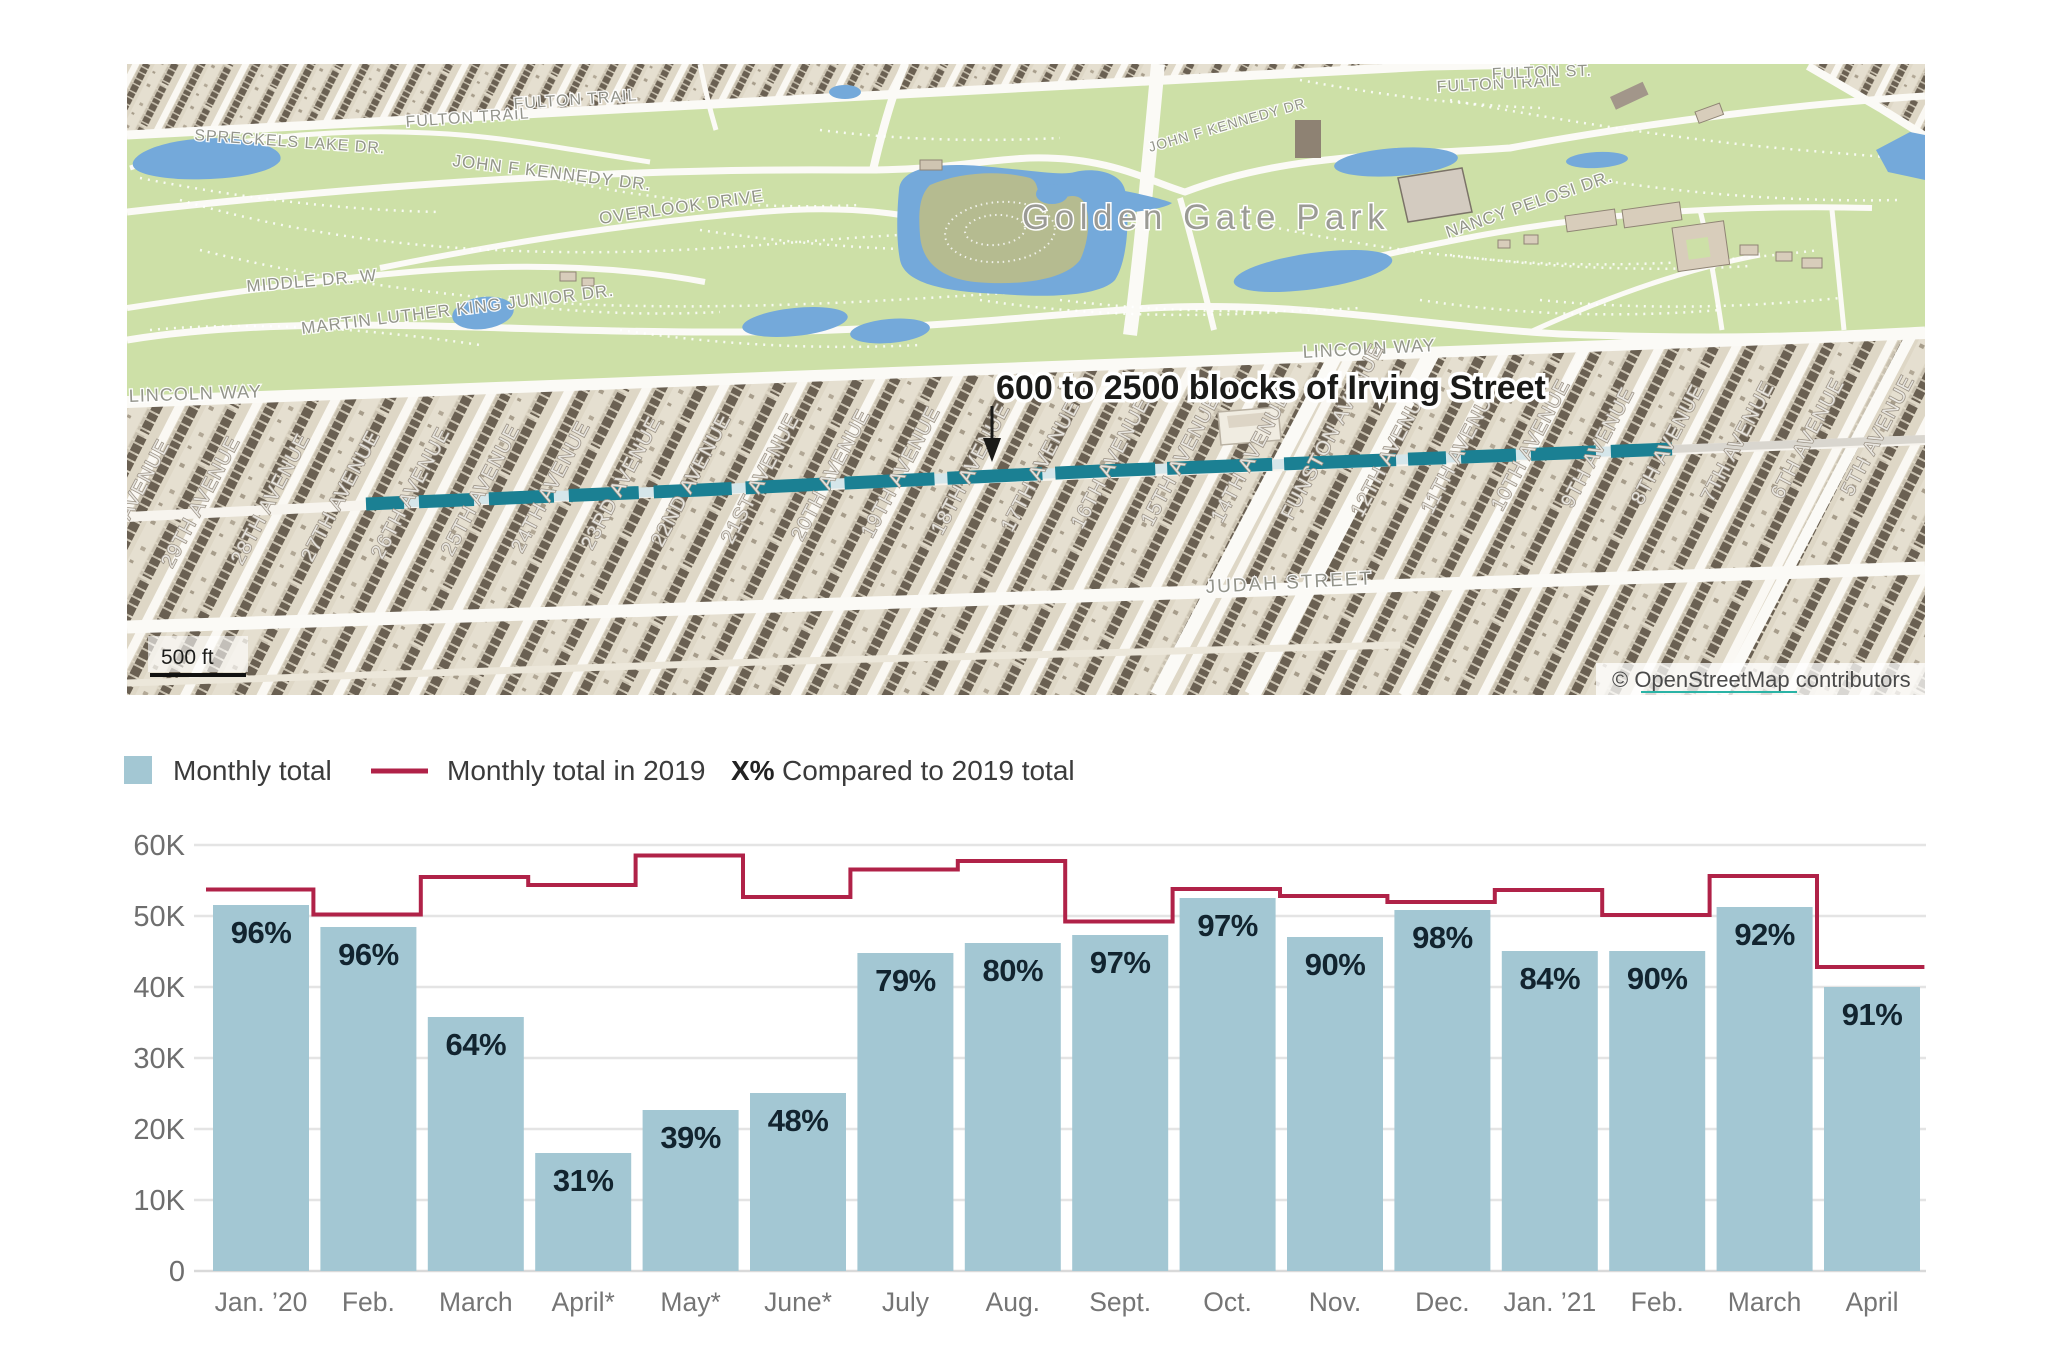 Image resolution: width=2048 pixels, height=1365 pixels. Describe the element at coordinates (1206, 217) in the screenshot. I see `svg-text: Golden Gate Park` at that location.